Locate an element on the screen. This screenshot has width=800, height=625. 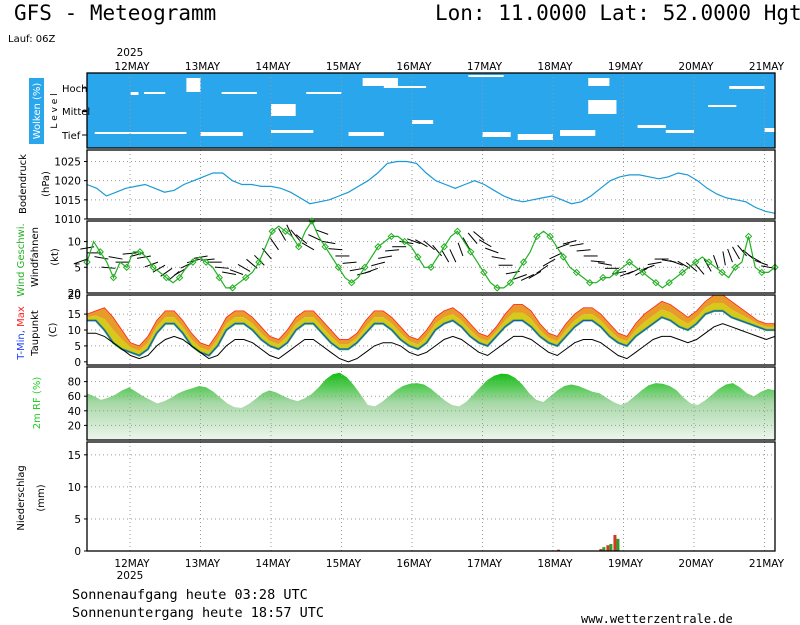
bottom-day-label: 16MAY is located at coordinates (414, 564).